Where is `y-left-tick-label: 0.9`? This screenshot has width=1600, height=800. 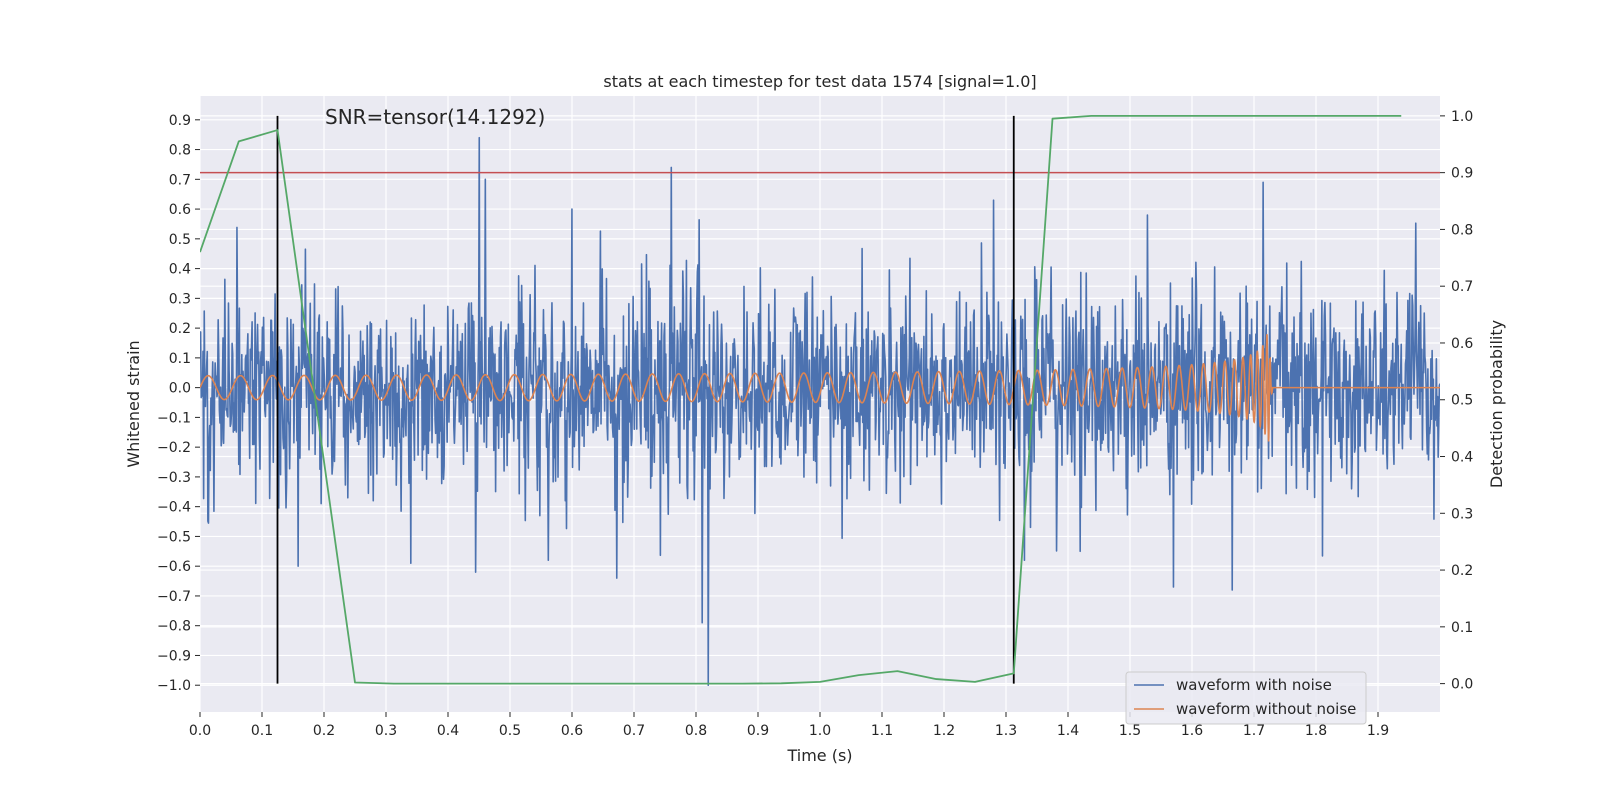
y-left-tick-label: 0.9 is located at coordinates (180, 121).